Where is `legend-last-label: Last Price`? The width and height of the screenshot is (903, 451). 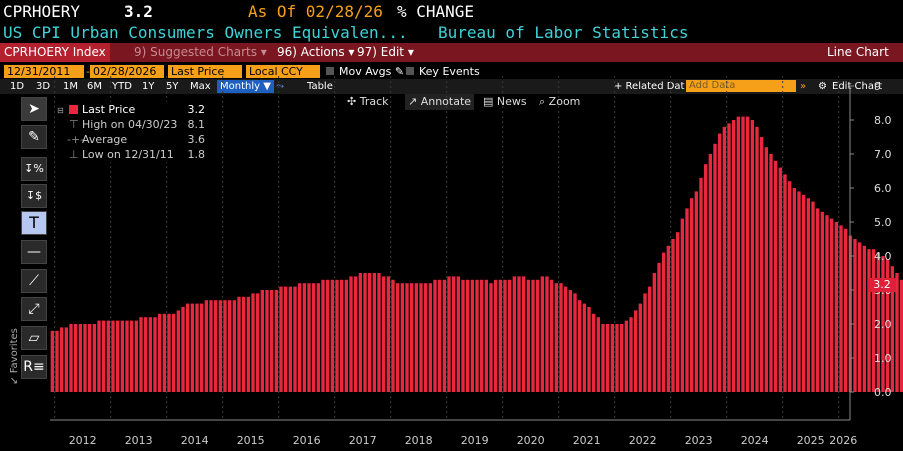 legend-last-label: Last Price is located at coordinates (109, 109).